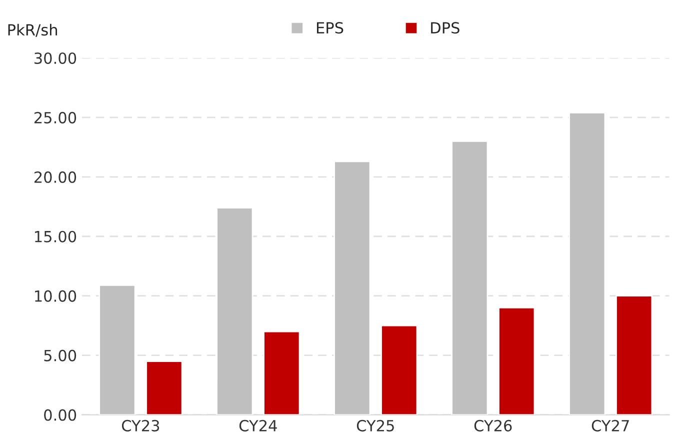 The height and width of the screenshot is (446, 683). Describe the element at coordinates (610, 426) in the screenshot. I see `x-tick-label: CY27` at that location.